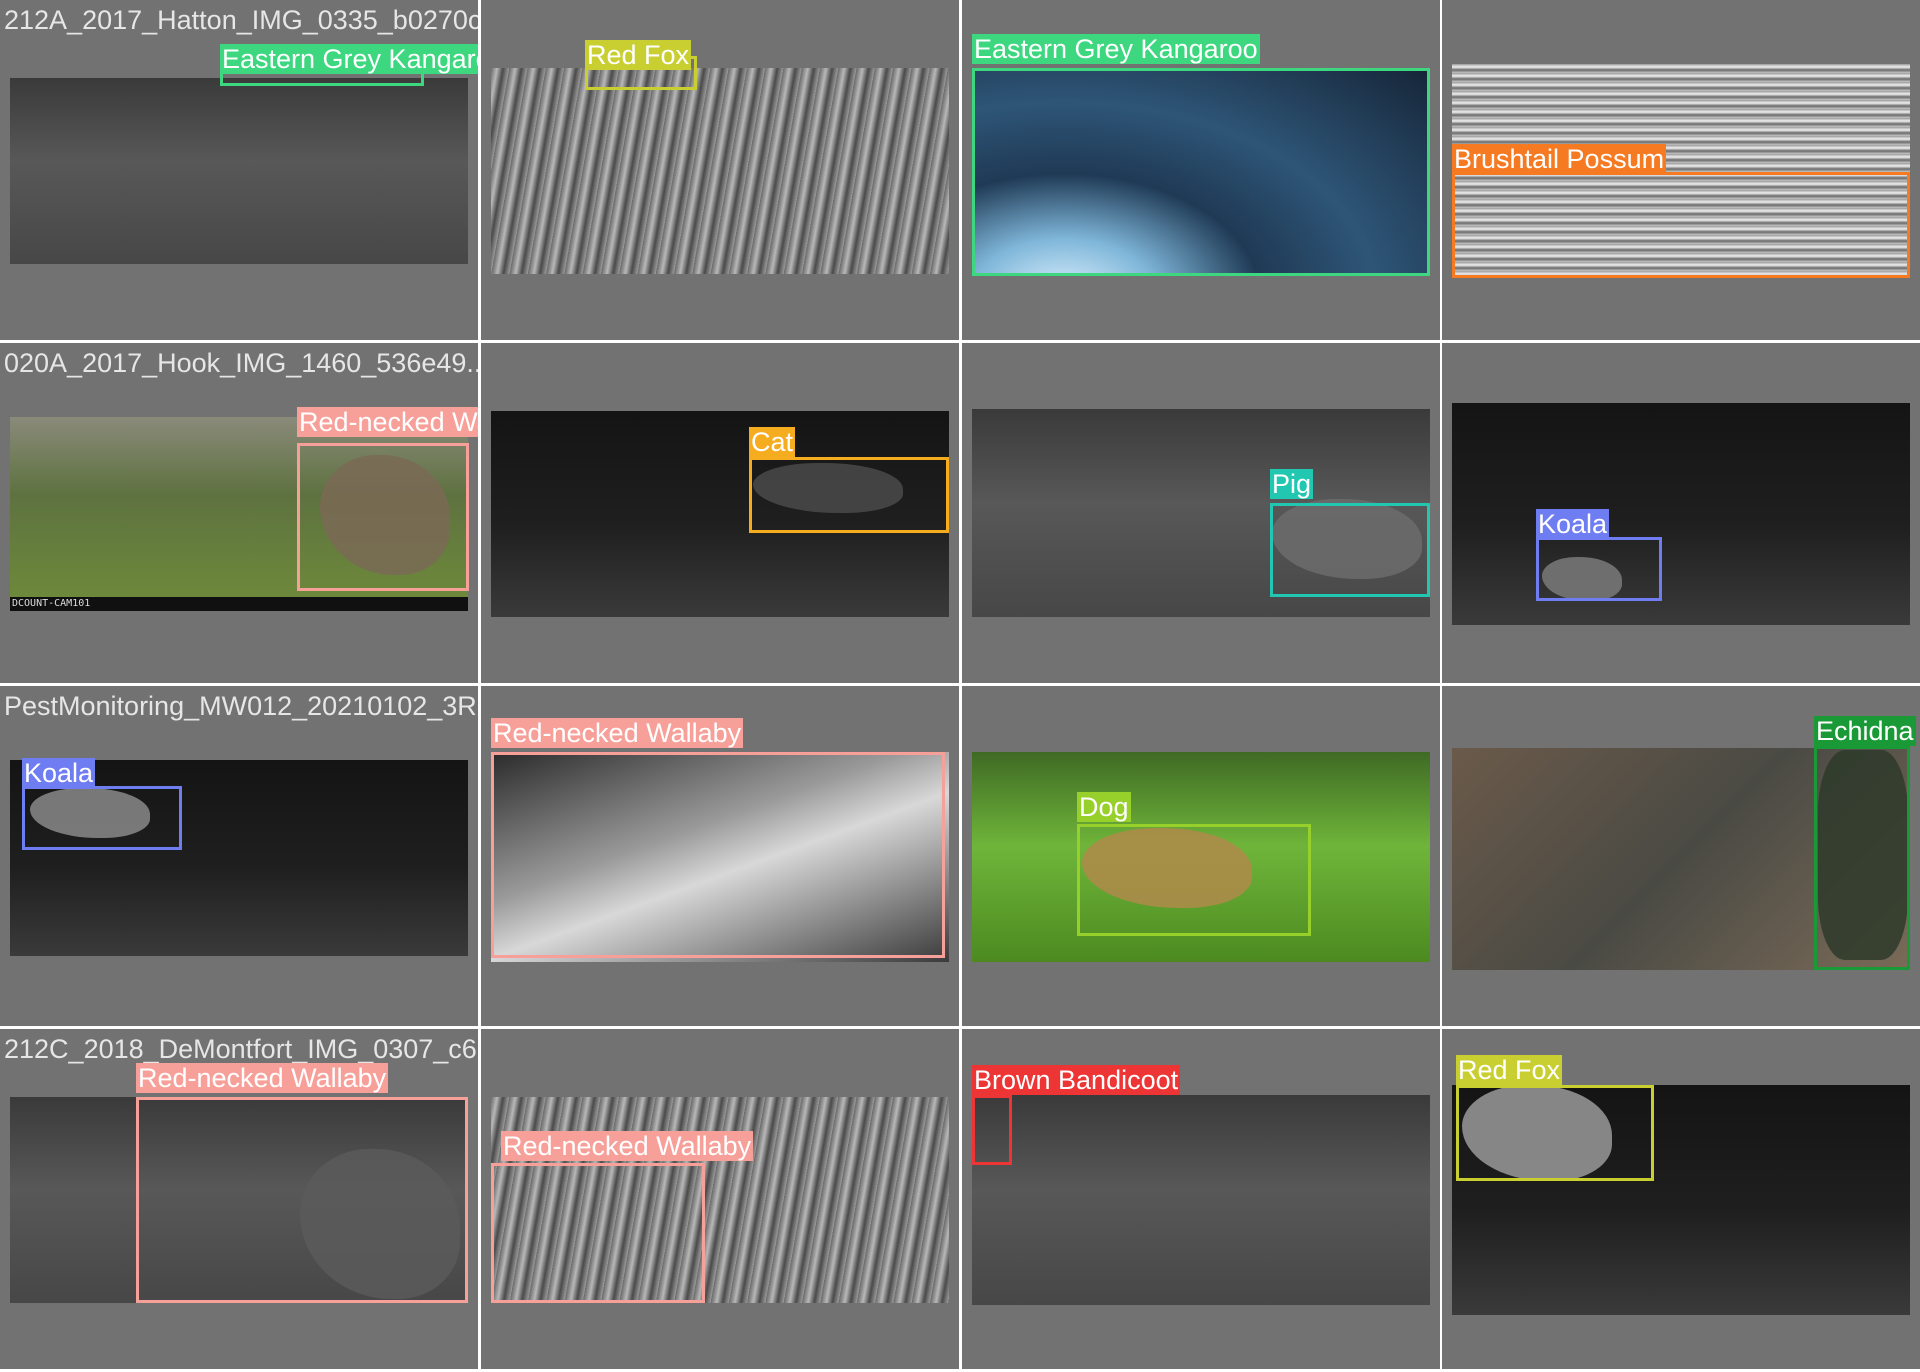  What do you see at coordinates (1681, 1199) in the screenshot?
I see `tile-4-4: Red Fox` at bounding box center [1681, 1199].